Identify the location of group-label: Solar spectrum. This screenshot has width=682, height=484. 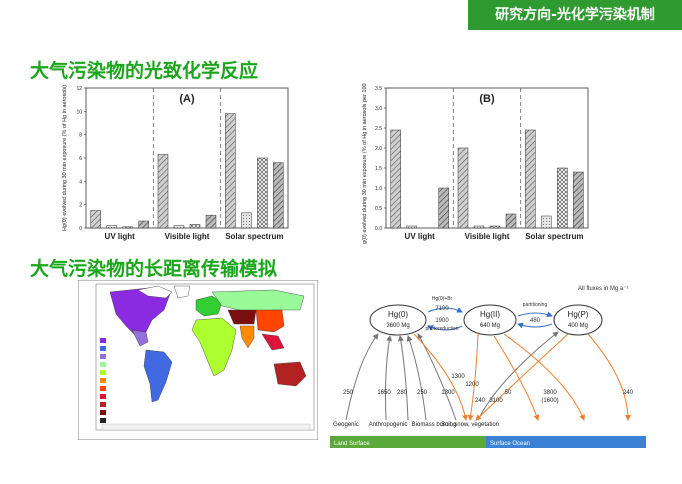
(254, 236).